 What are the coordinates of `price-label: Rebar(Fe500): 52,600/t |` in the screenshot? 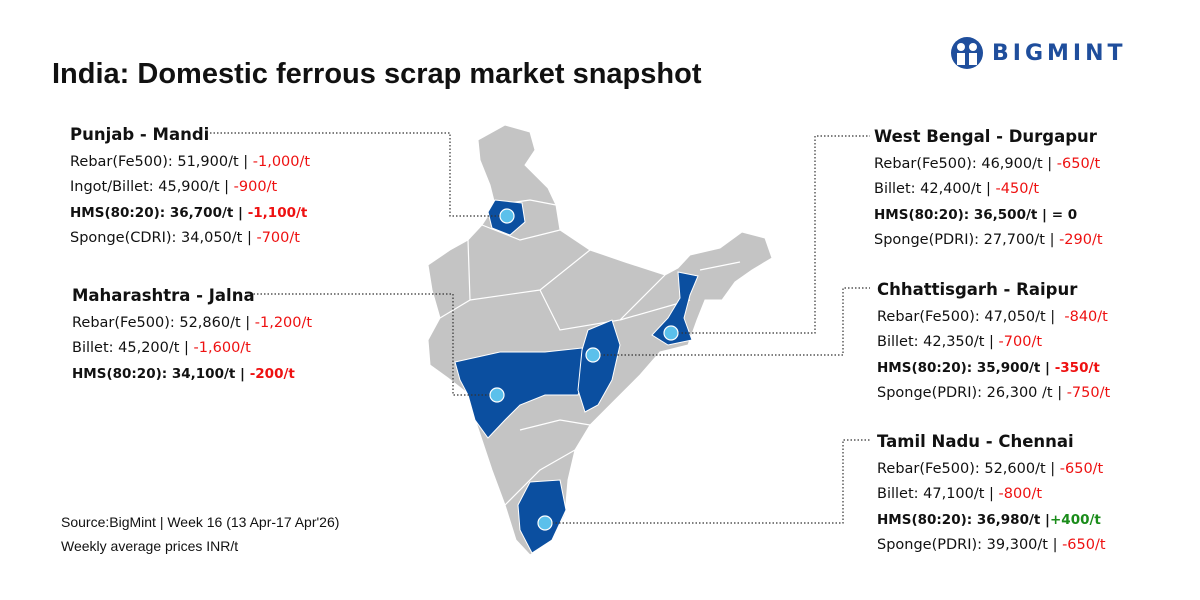 It's located at (968, 468).